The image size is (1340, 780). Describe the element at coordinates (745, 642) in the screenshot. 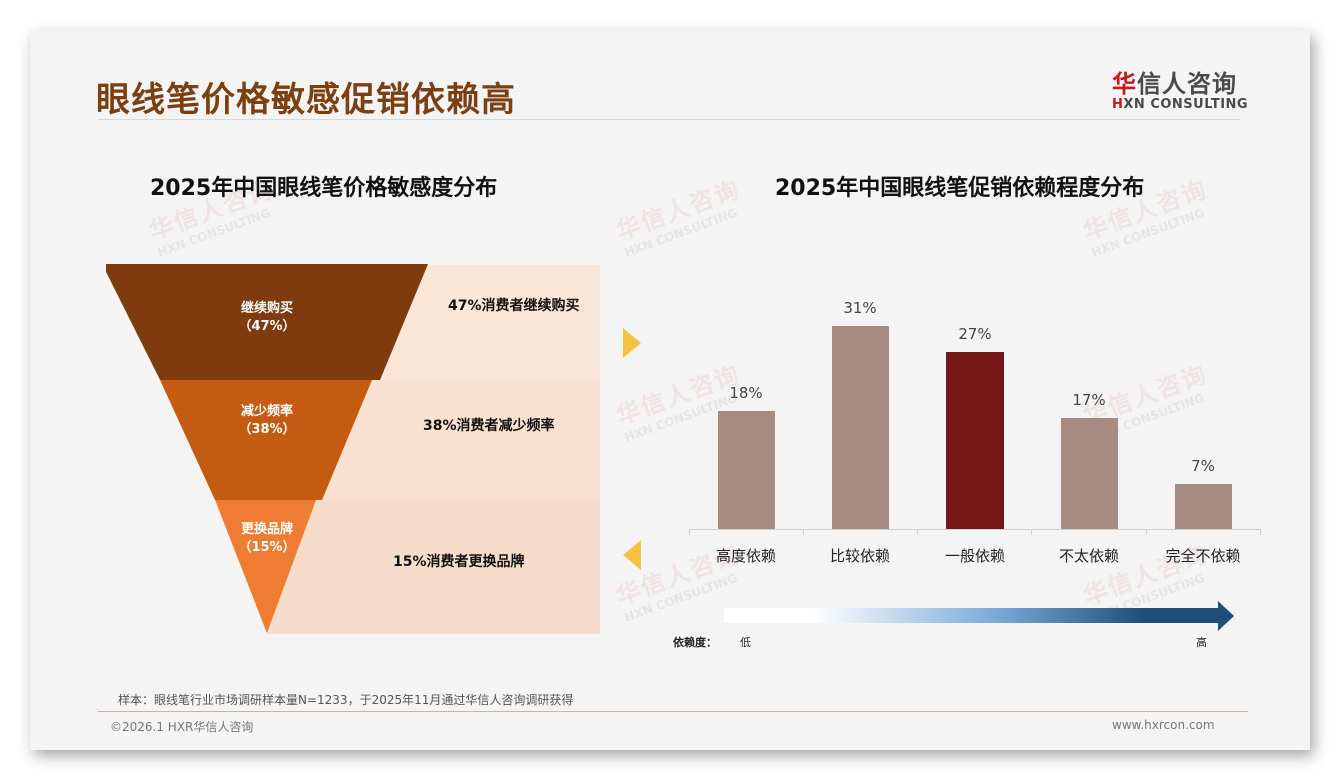

I see `scale-low: 低` at that location.